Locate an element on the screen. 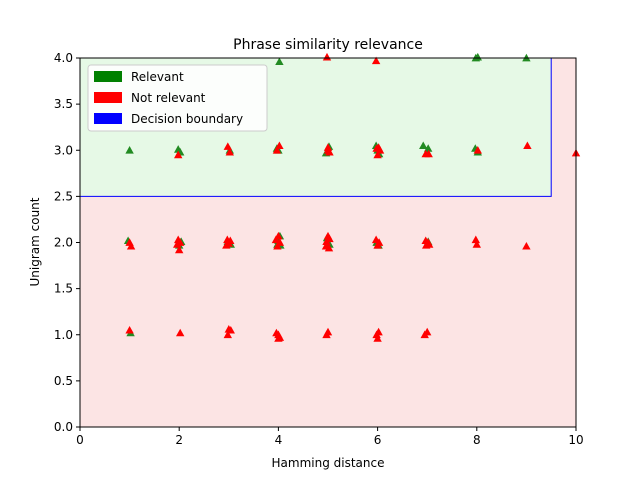 This screenshot has width=640, height=480. y-tick-label: 1.0 is located at coordinates (63, 335).